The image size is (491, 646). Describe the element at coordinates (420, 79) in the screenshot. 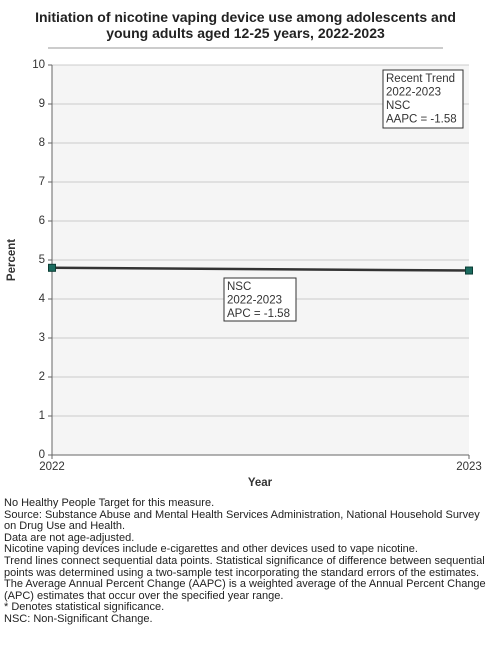

I see `annotation-text: Recent Trend` at that location.